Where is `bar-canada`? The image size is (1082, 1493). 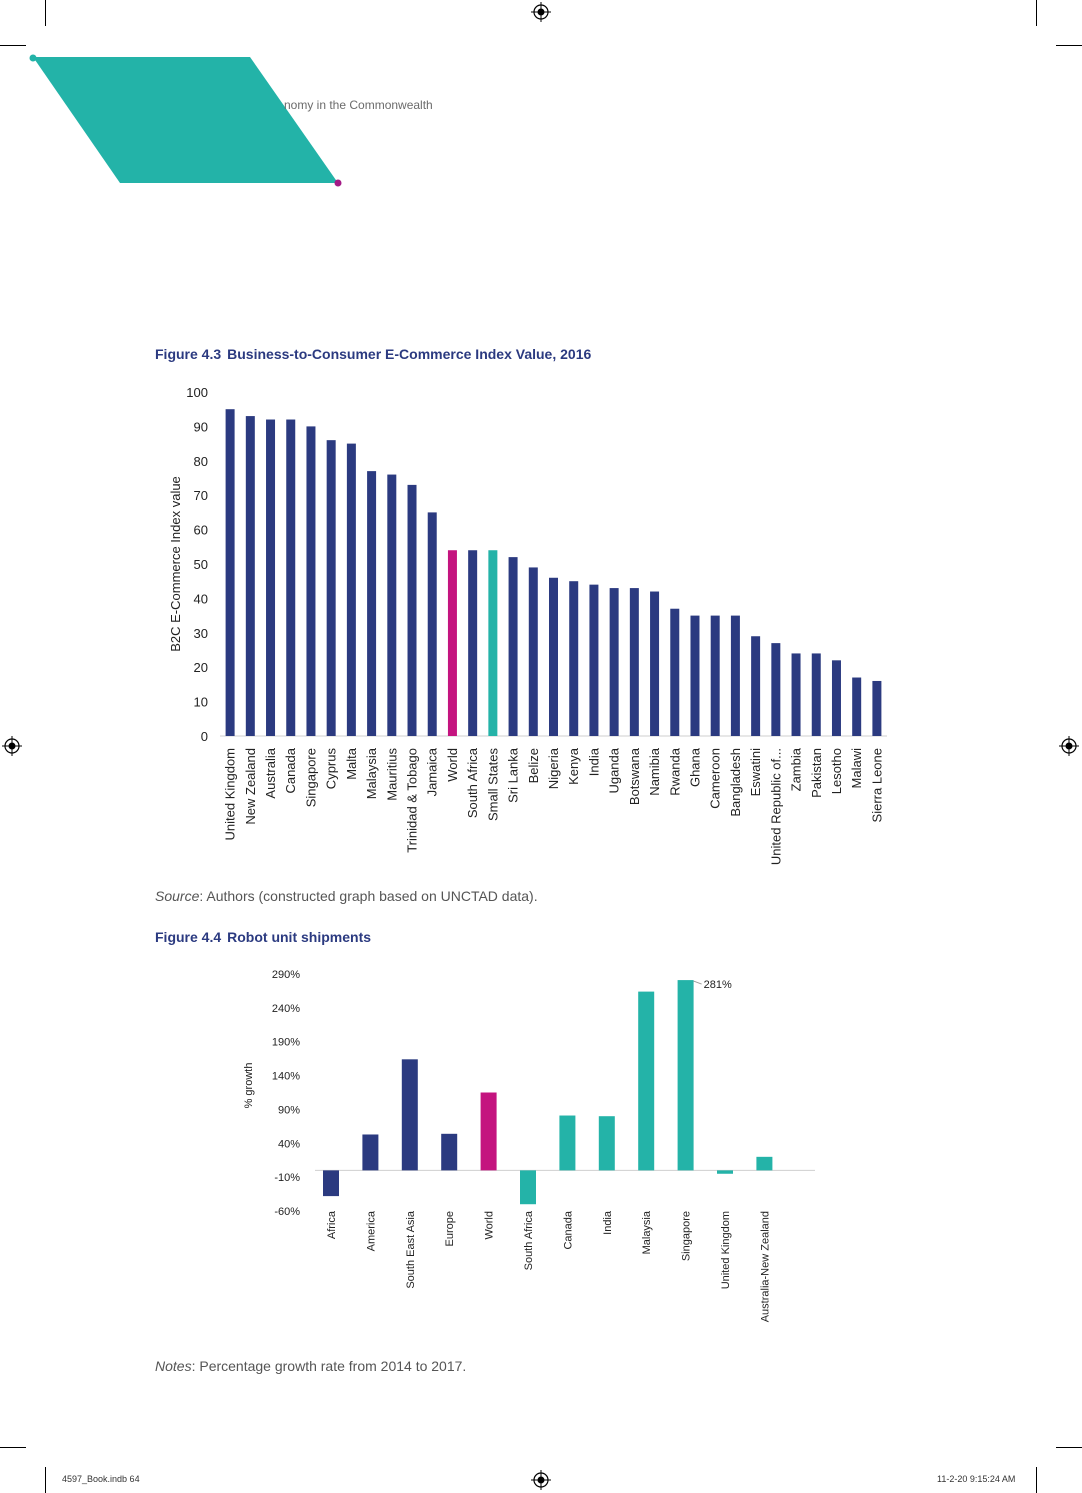
bar-canada is located at coordinates (291, 577).